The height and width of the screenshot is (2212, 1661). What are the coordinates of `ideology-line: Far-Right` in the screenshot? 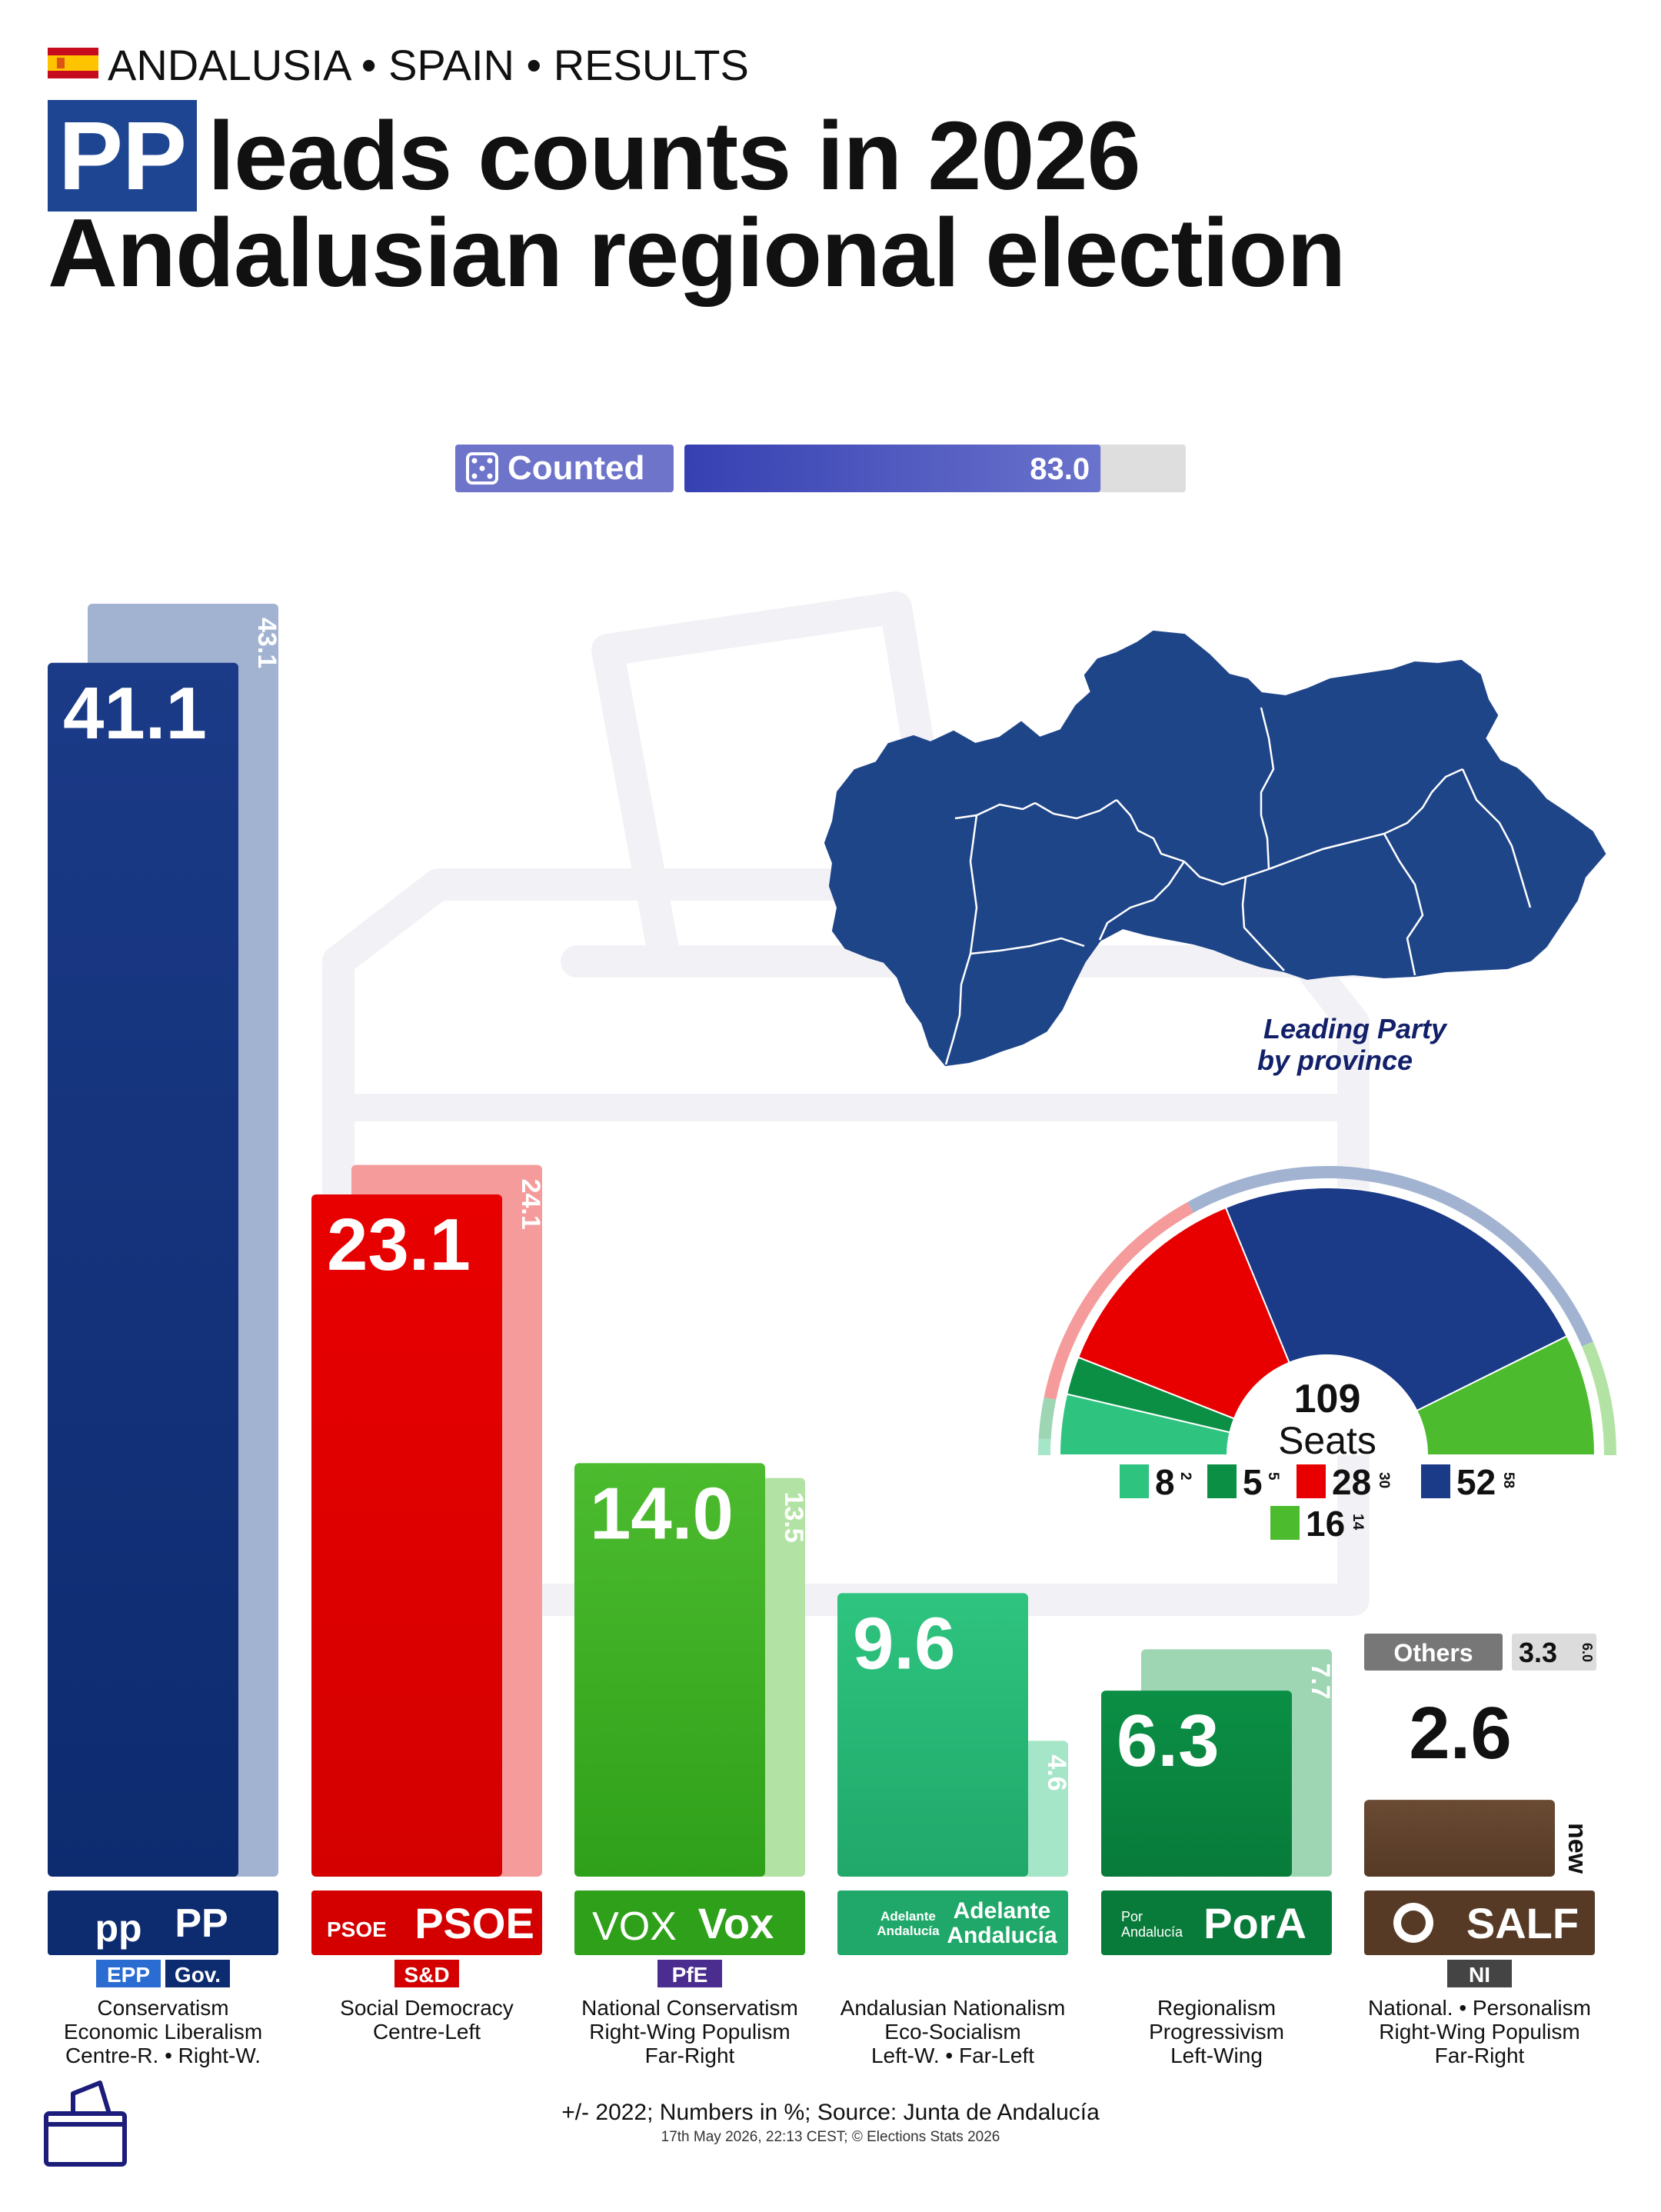 It's located at (1480, 2055).